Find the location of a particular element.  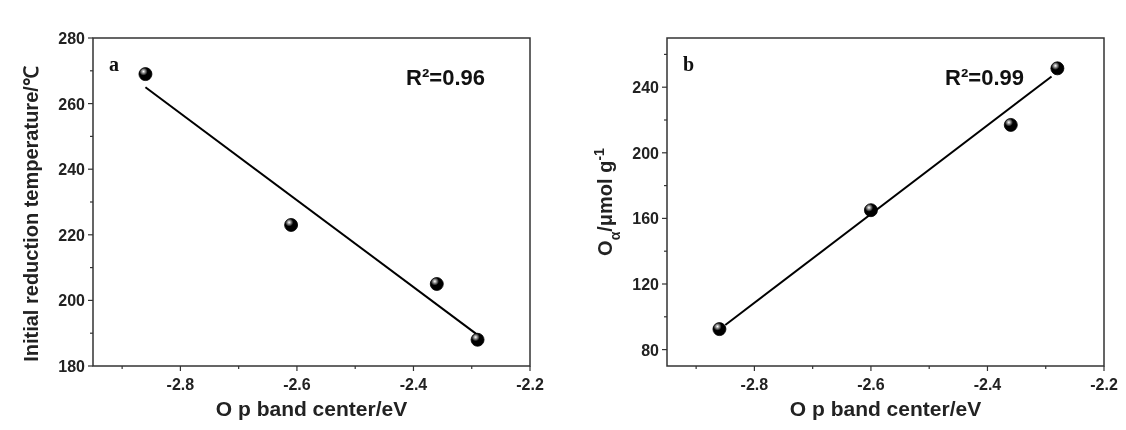

y-tick-label: 220 is located at coordinates (72, 235).